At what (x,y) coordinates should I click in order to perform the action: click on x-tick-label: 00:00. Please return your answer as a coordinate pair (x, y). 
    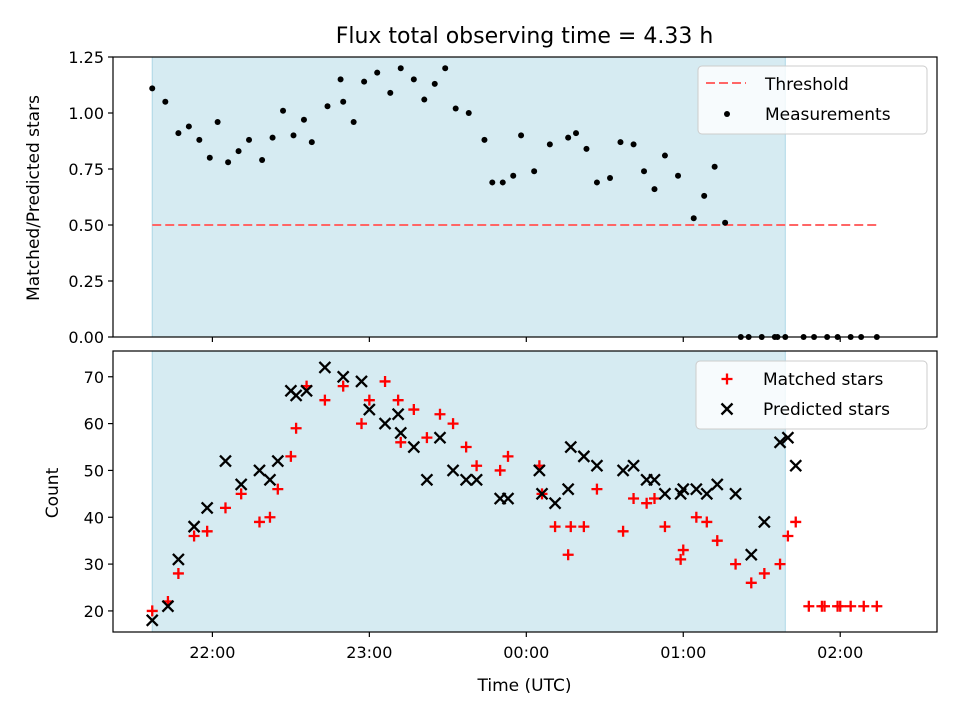
    Looking at the image, I should click on (526, 652).